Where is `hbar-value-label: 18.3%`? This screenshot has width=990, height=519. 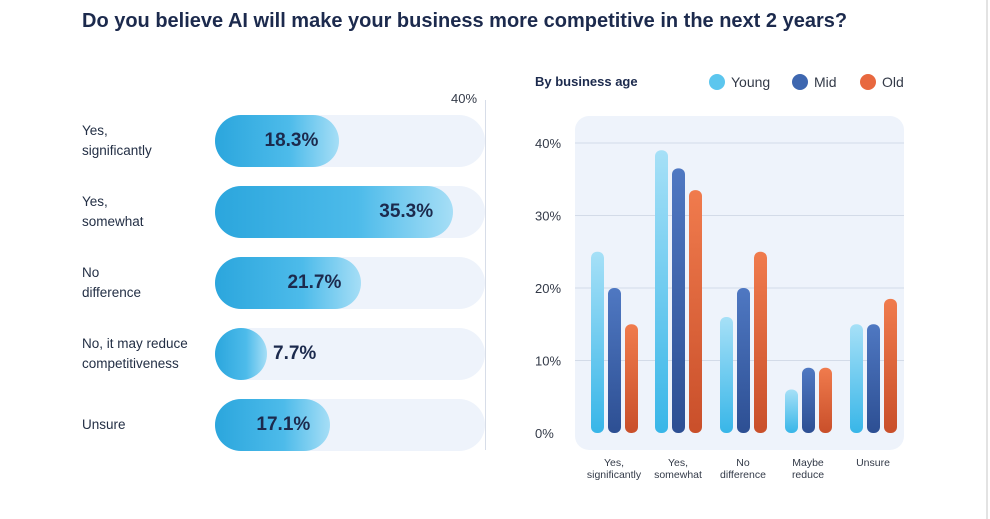
hbar-value-label: 18.3% is located at coordinates (291, 140).